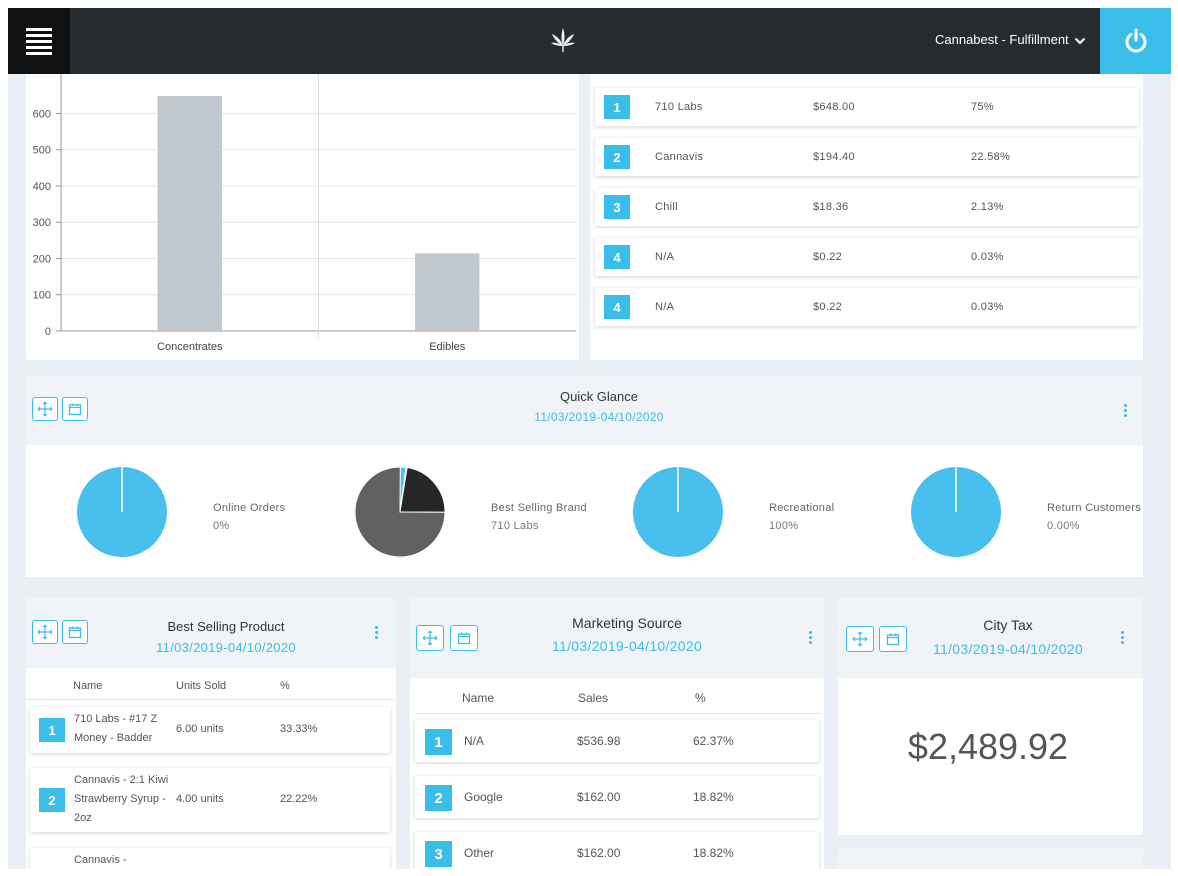 Image resolution: width=1178 pixels, height=876 pixels. I want to click on brand-sales: $18.36, so click(831, 207).